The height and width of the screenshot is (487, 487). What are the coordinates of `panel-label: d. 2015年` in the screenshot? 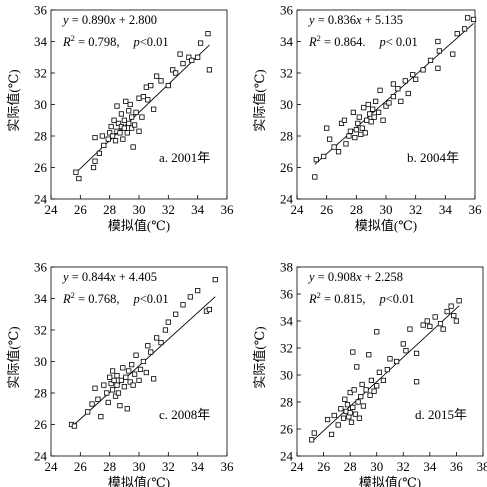 It's located at (441, 414).